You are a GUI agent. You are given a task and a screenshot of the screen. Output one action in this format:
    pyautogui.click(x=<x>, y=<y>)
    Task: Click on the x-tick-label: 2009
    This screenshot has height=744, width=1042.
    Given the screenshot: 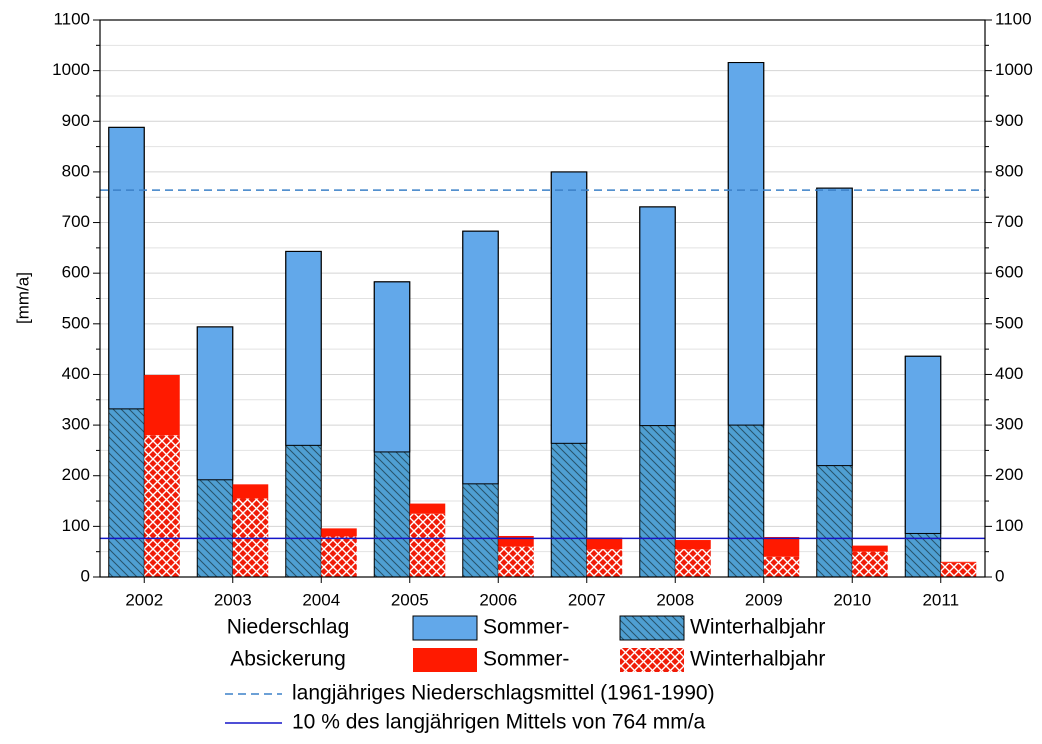 What is the action you would take?
    pyautogui.click(x=764, y=599)
    